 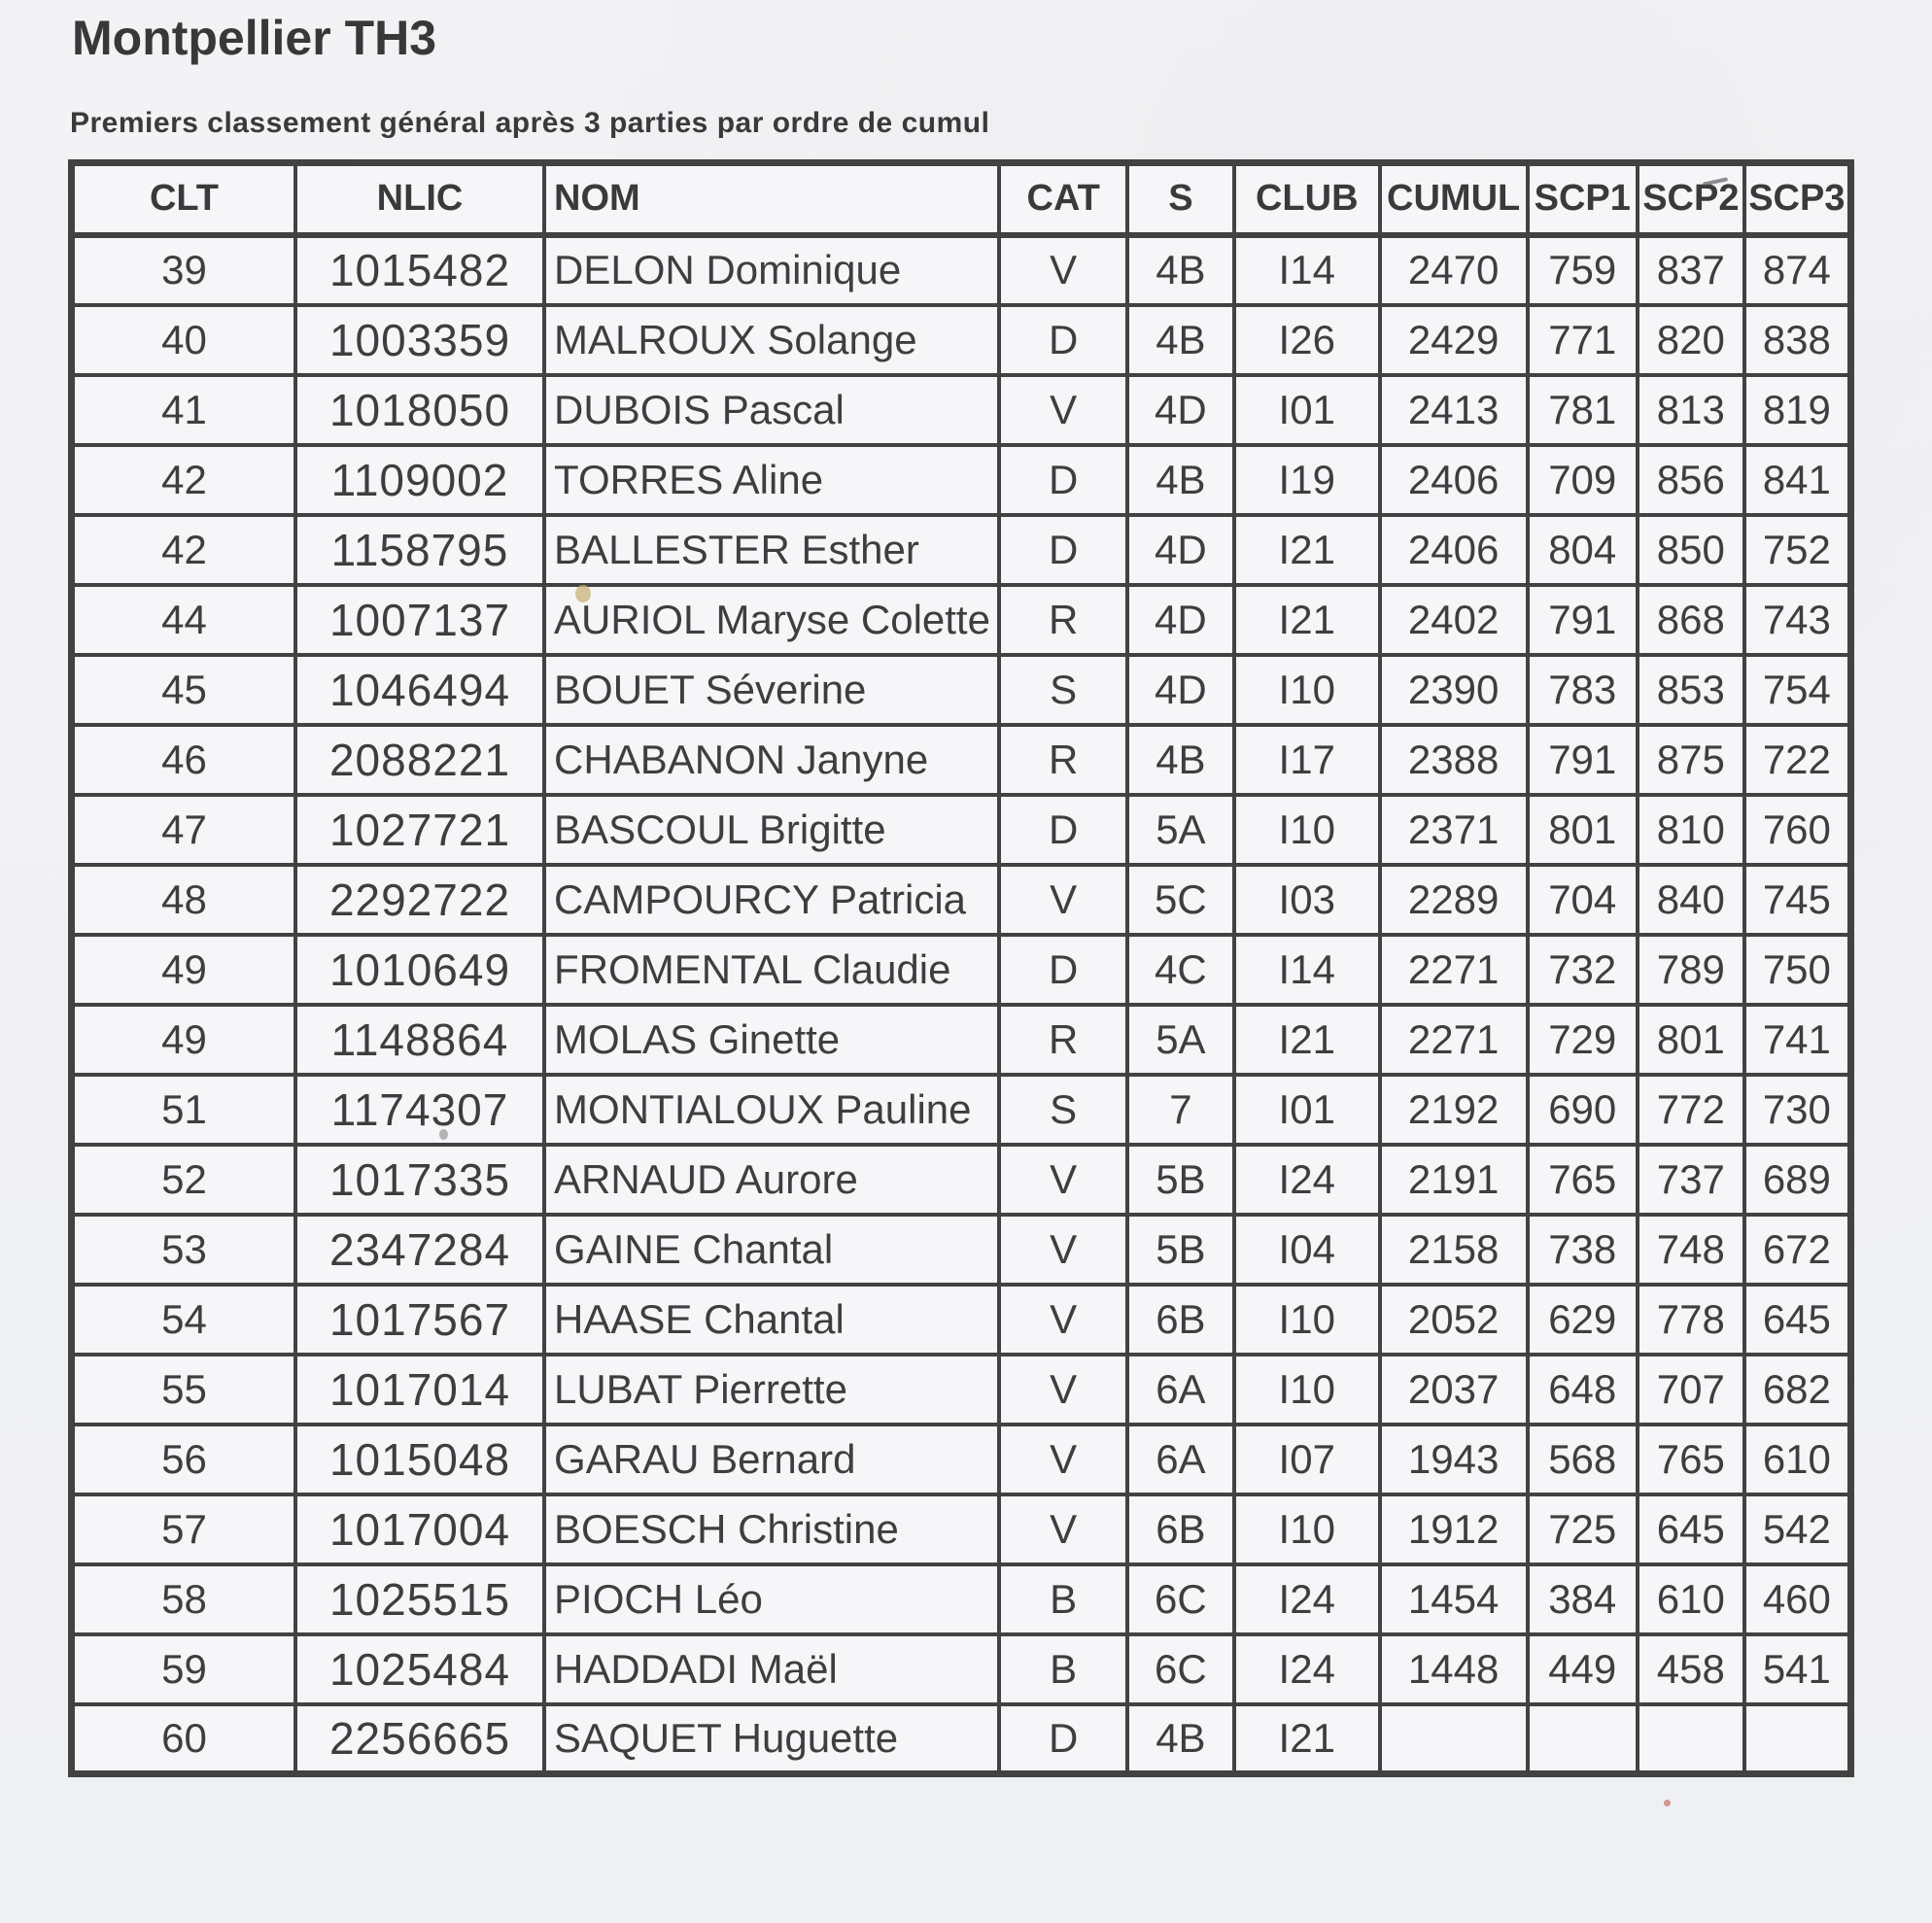 I want to click on cell-nlic: 1158795, so click(x=420, y=549).